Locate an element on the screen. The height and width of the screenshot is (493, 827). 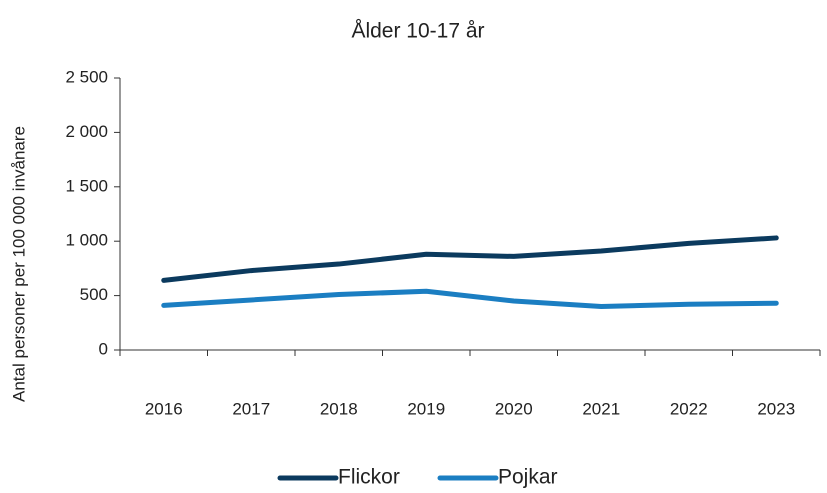
y-tick-label: 0 is located at coordinates (103, 348).